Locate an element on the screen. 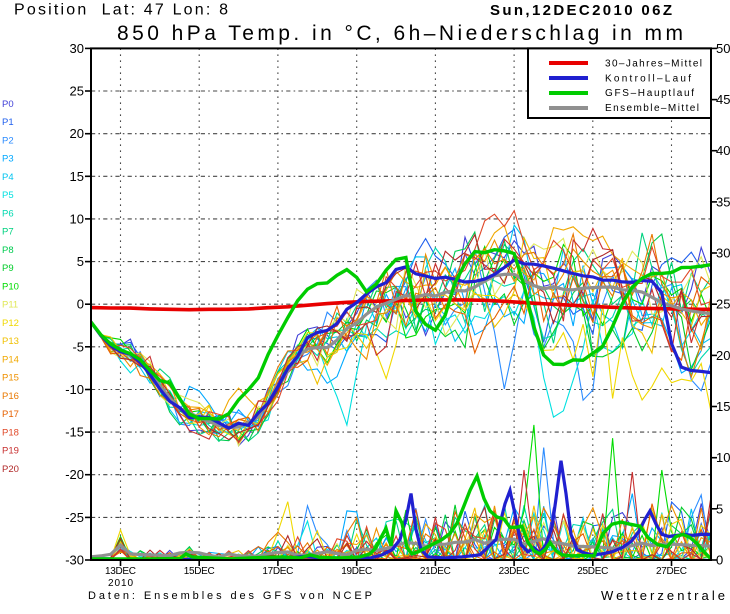 Image resolution: width=730 pixels, height=614 pixels. svg-text: P5 is located at coordinates (8, 195).